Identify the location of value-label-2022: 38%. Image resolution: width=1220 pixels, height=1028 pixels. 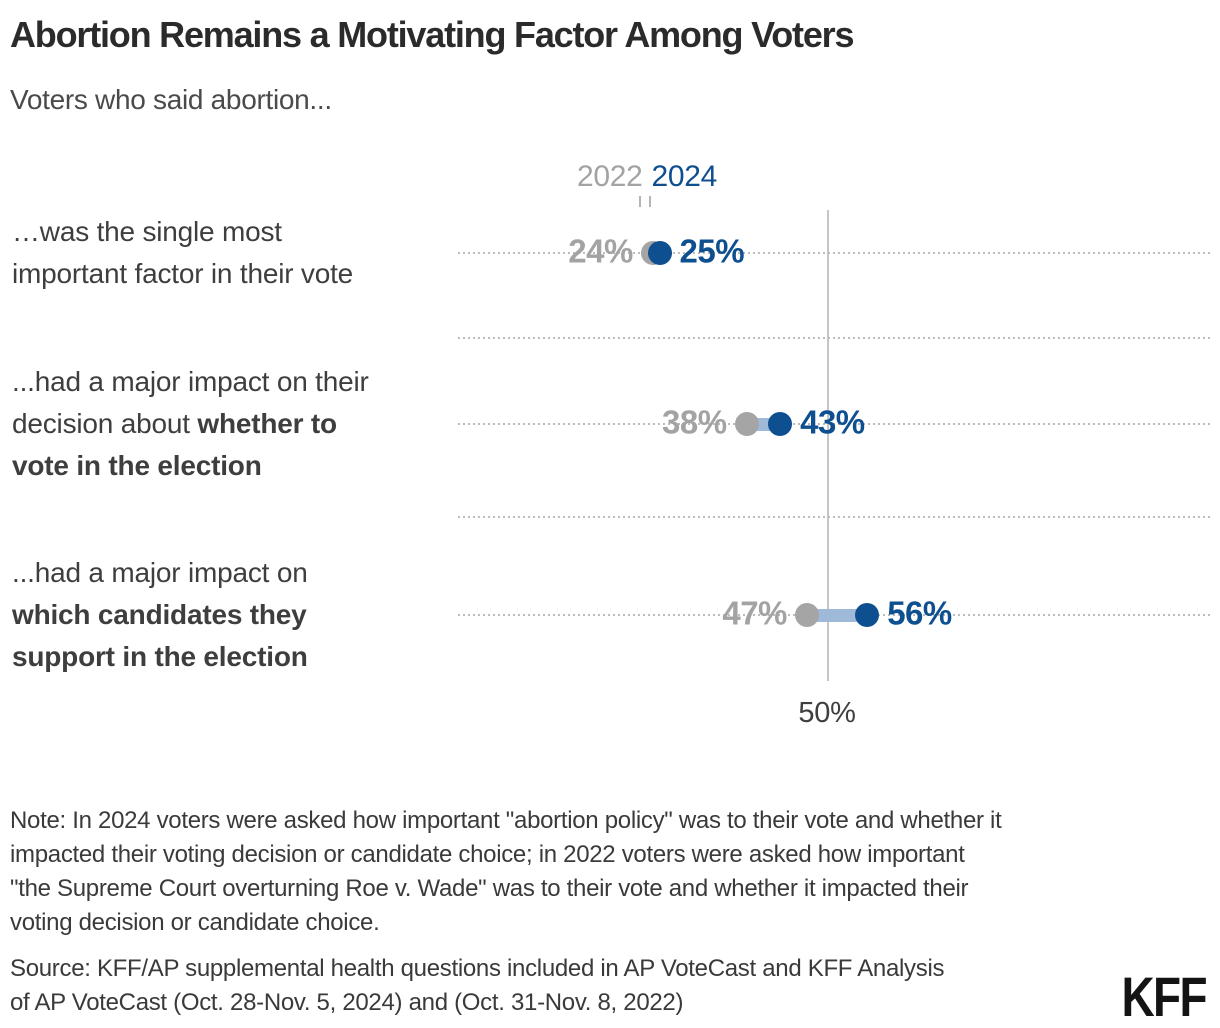
(694, 422).